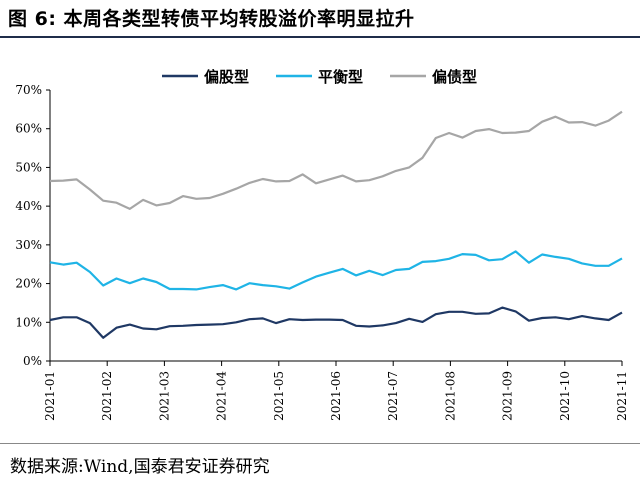 Image resolution: width=640 pixels, height=481 pixels. I want to click on y-tick-label: 40%, so click(28, 206).